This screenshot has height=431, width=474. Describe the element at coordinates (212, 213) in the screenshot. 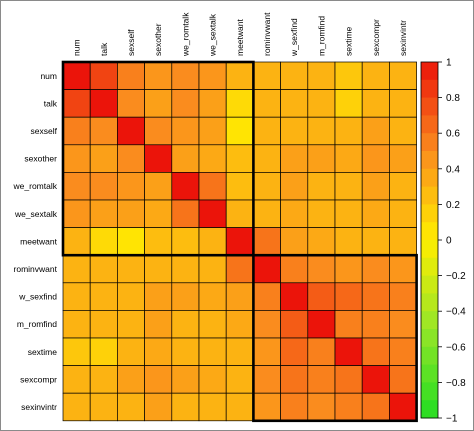

I see `heatmap-cell-we_sextalk-we_sextalk` at that location.